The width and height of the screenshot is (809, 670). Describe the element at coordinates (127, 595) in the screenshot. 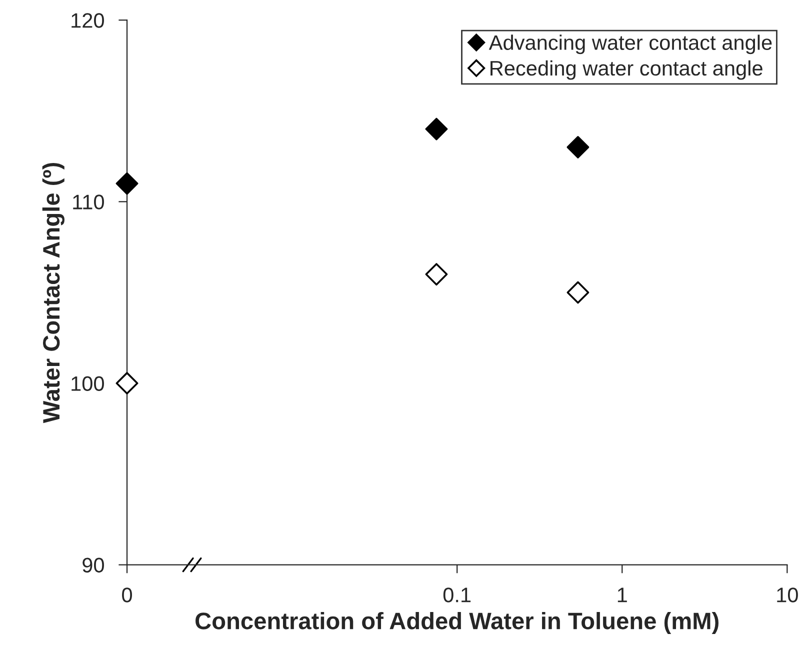

I see `x-tick-label: 0` at that location.